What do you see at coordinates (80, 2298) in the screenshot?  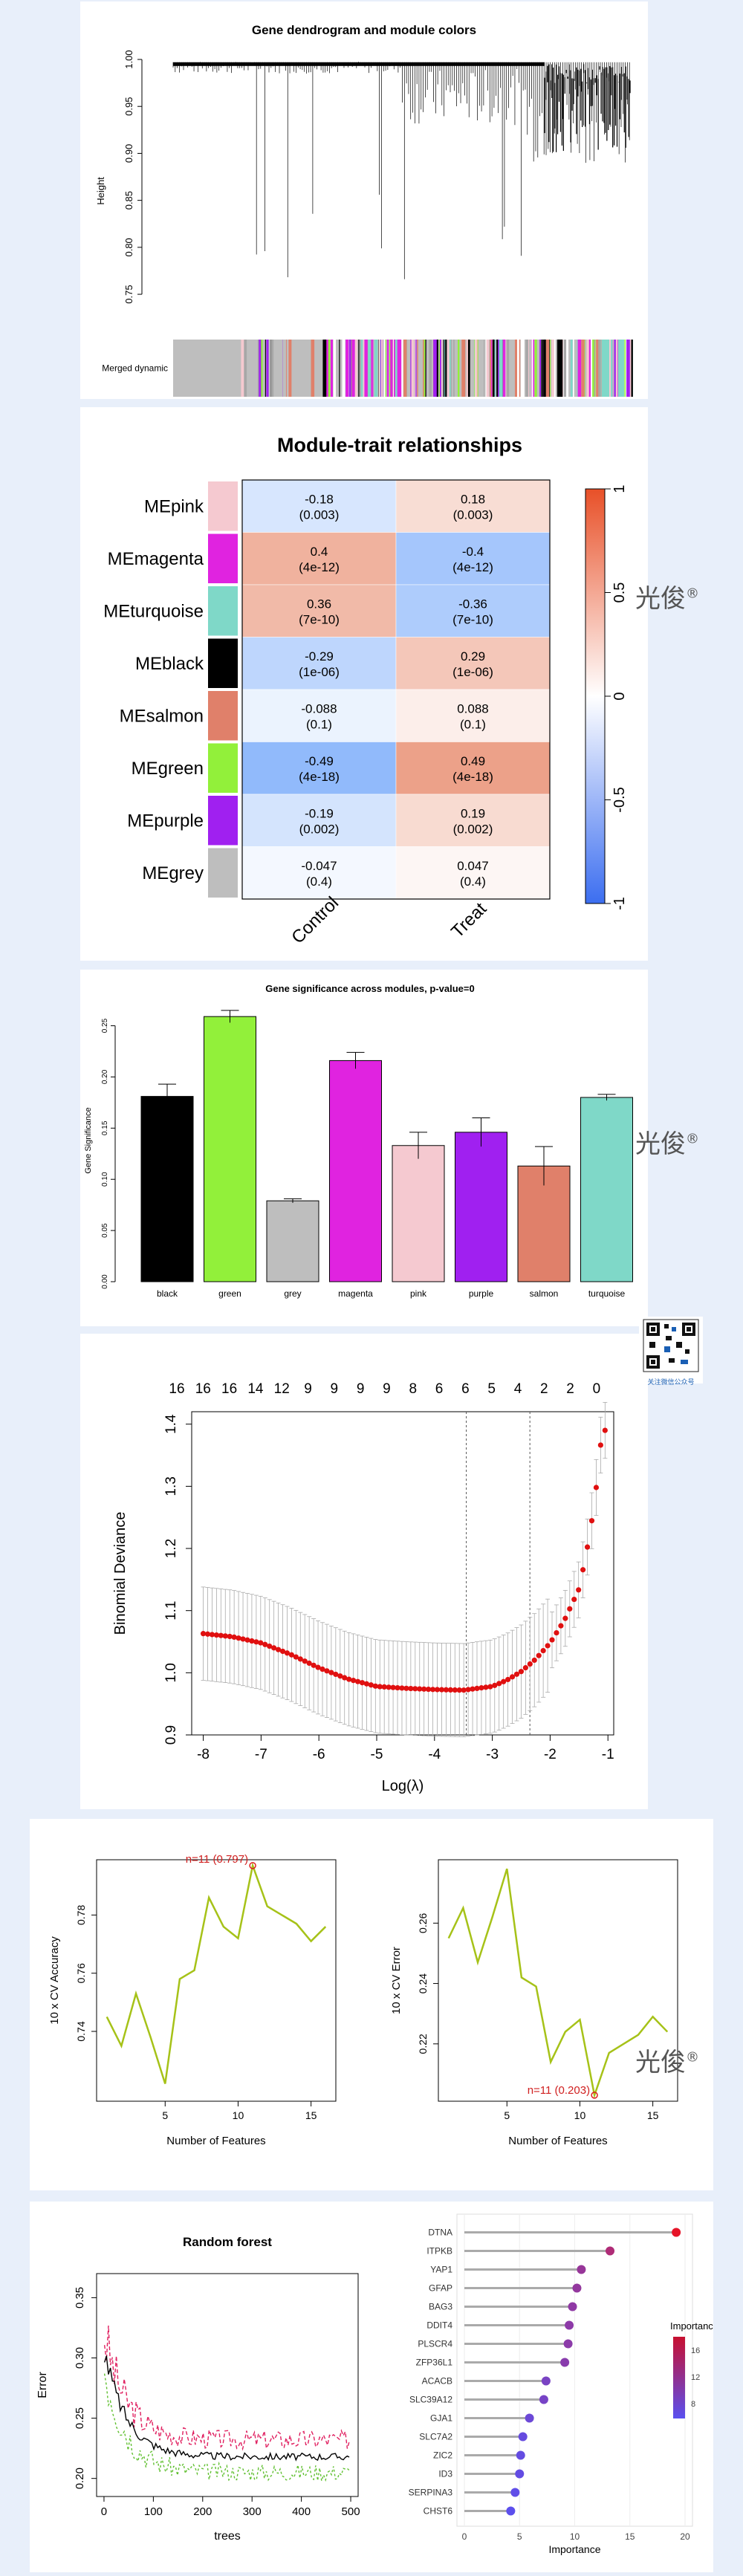 I see `y-tick-label: 0.35` at bounding box center [80, 2298].